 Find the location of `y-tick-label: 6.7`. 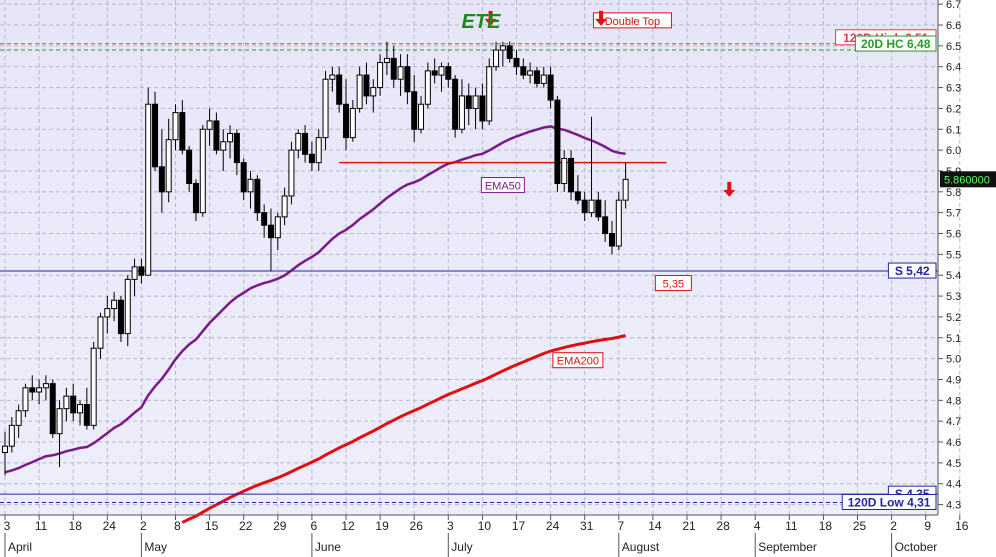

y-tick-label: 6.7 is located at coordinates (953, 5).